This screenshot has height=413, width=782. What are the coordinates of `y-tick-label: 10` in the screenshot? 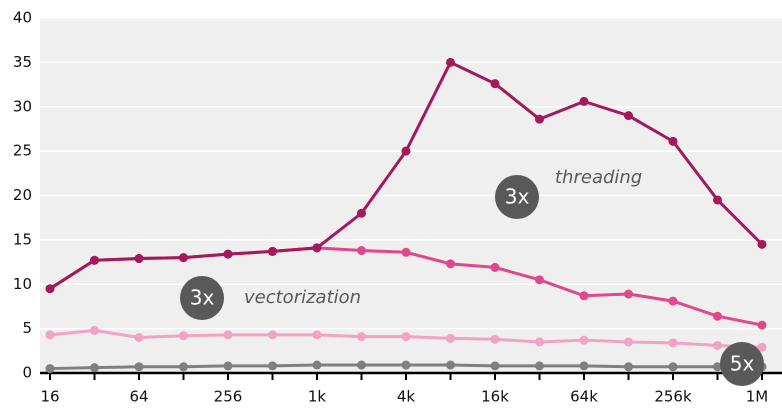 It's located at (22, 284).